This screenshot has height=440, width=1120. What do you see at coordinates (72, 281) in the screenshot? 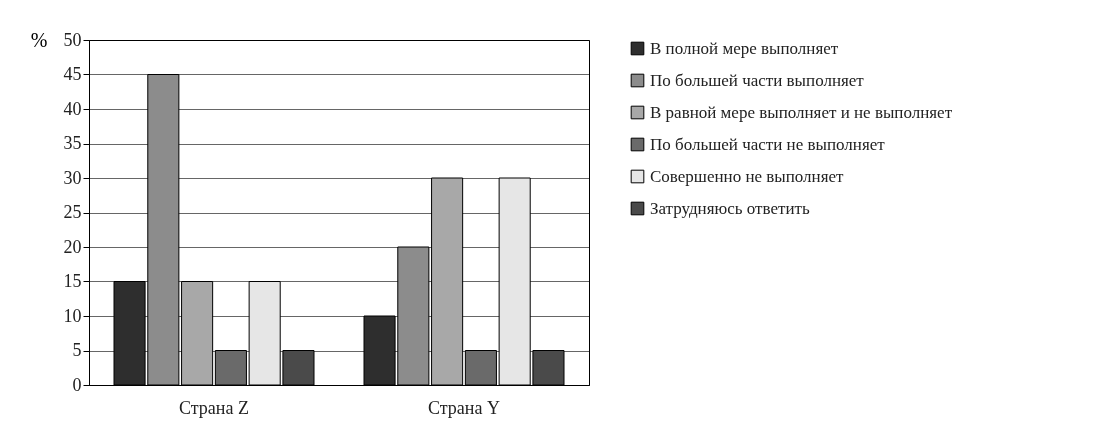
I see `y-tick-label: 15` at bounding box center [72, 281].